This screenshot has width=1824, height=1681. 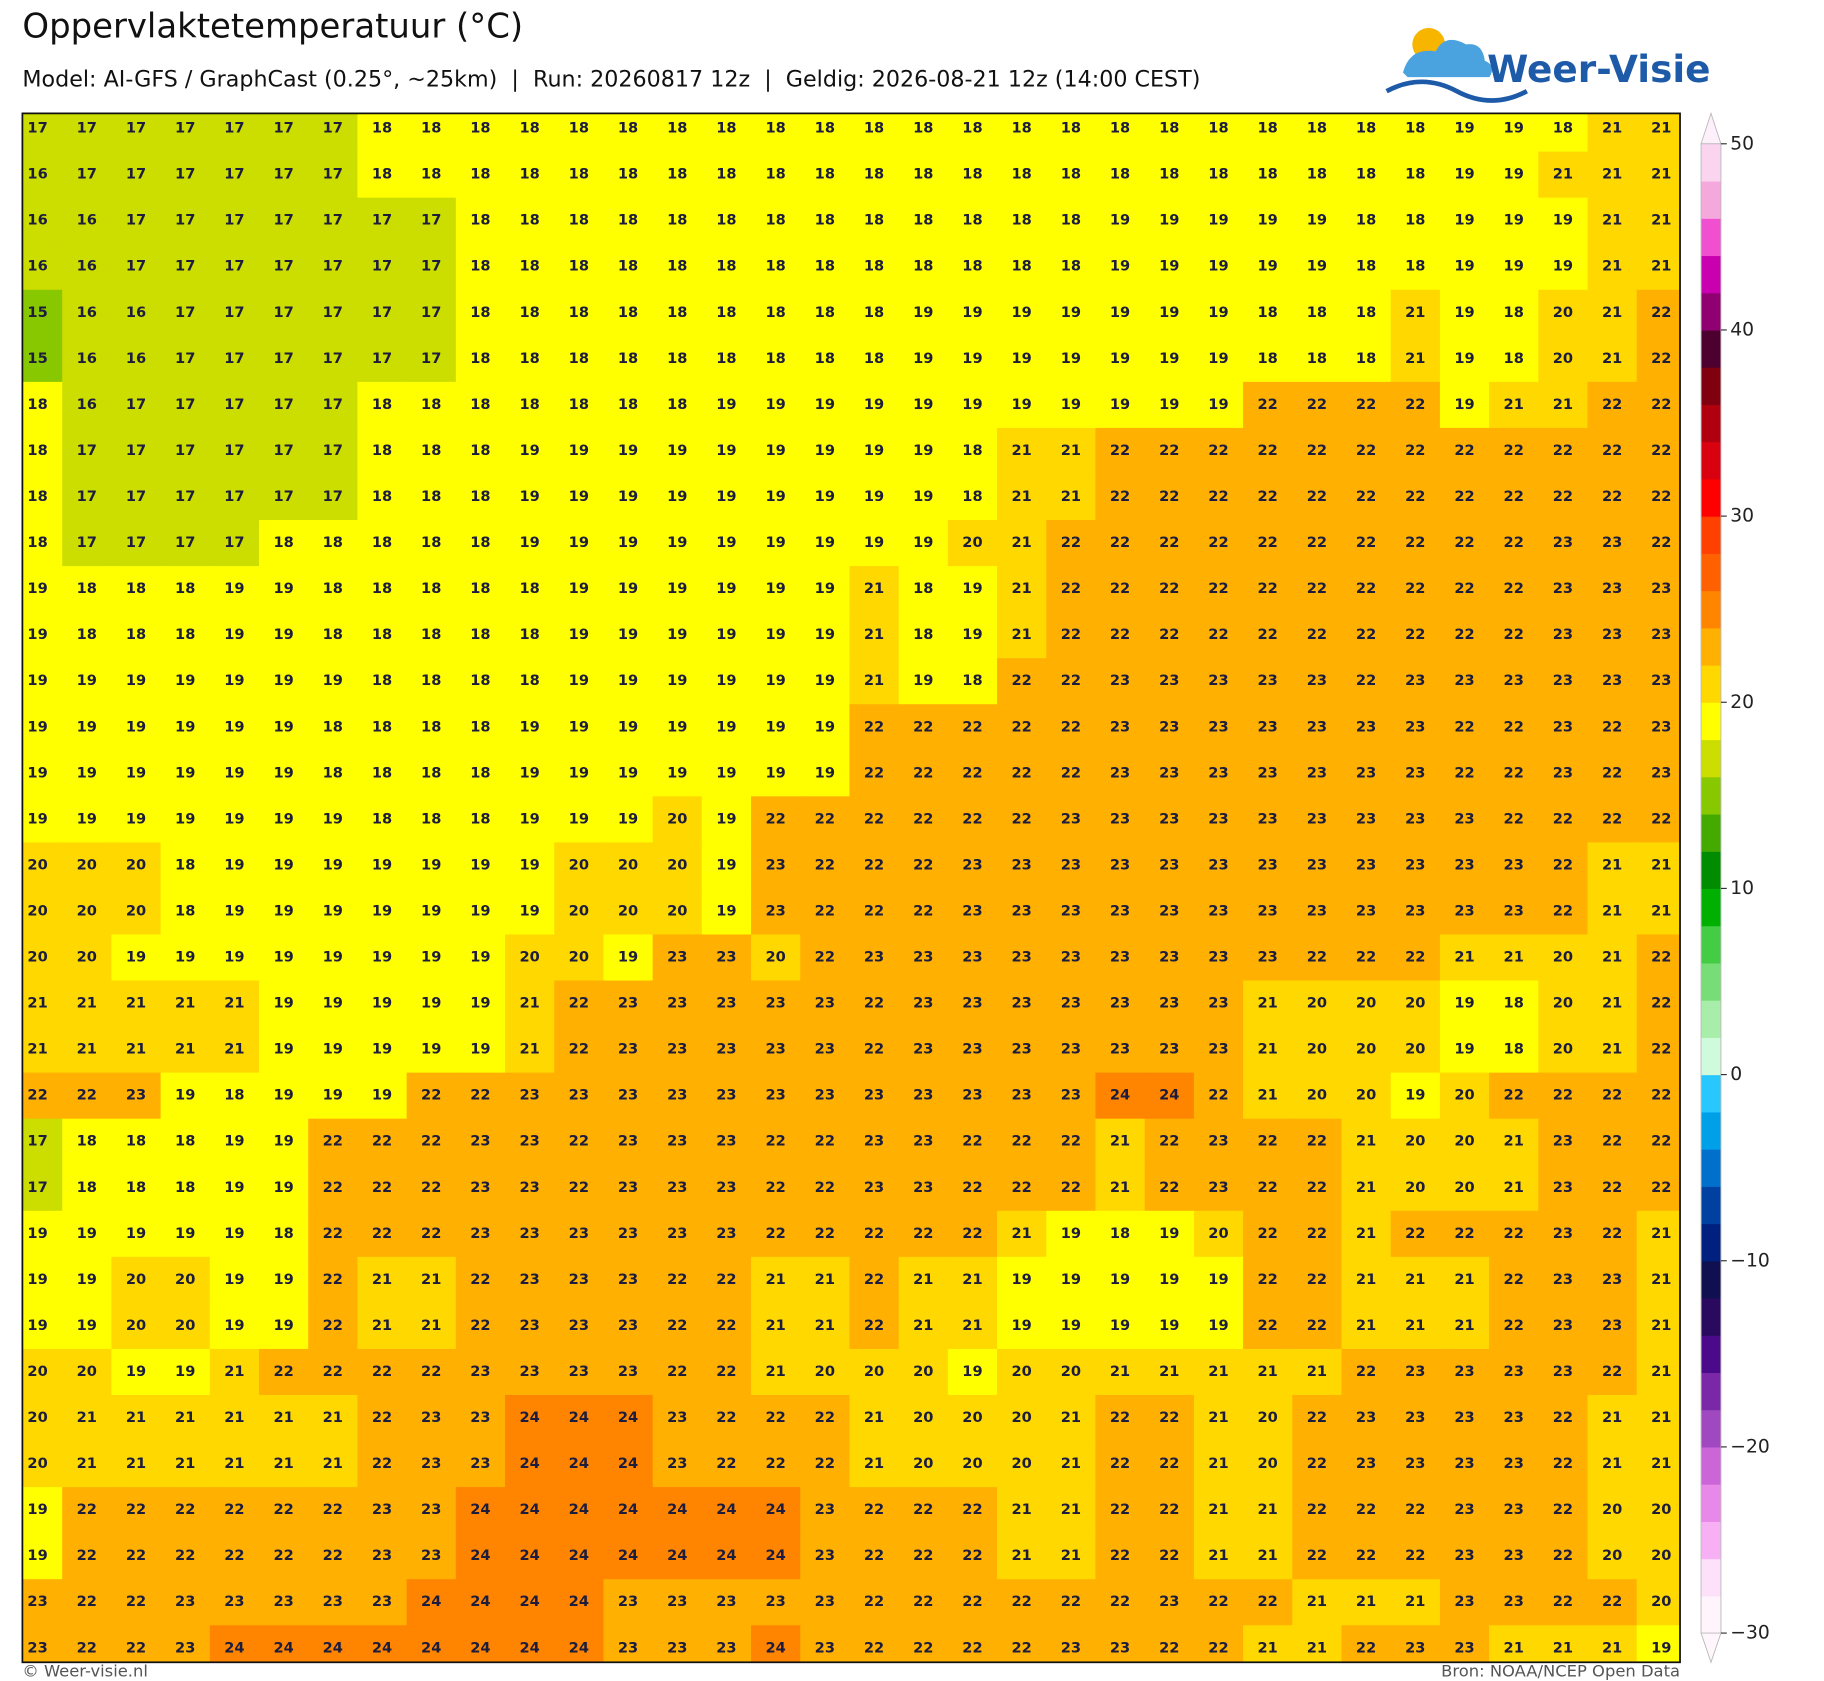 I want to click on colorbar-tick-label: −20, so click(x=1749, y=1446).